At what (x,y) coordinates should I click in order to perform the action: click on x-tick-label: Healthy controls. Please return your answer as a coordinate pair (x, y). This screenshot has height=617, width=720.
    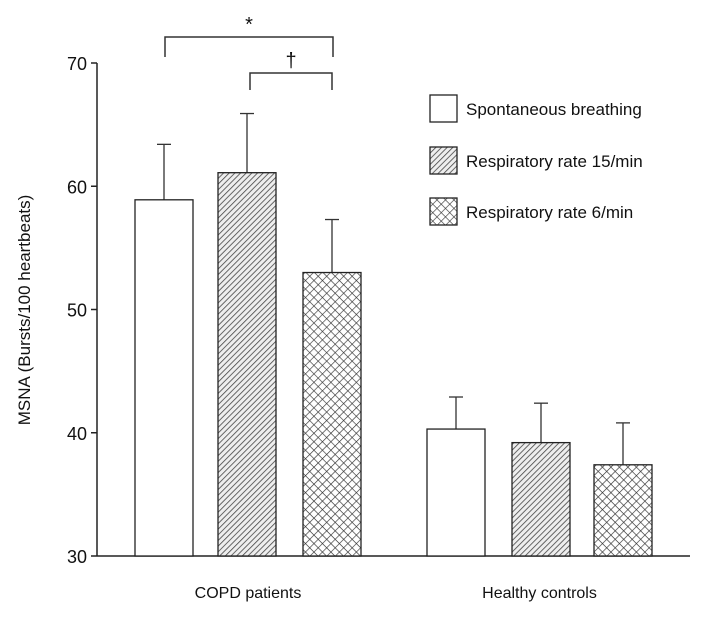
    Looking at the image, I should click on (539, 593).